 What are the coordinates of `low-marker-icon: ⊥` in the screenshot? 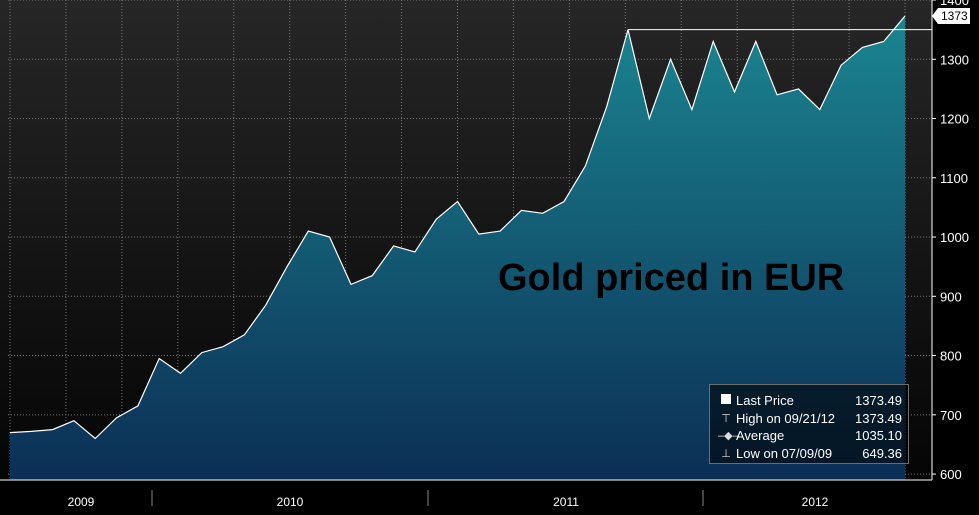 It's located at (726, 453).